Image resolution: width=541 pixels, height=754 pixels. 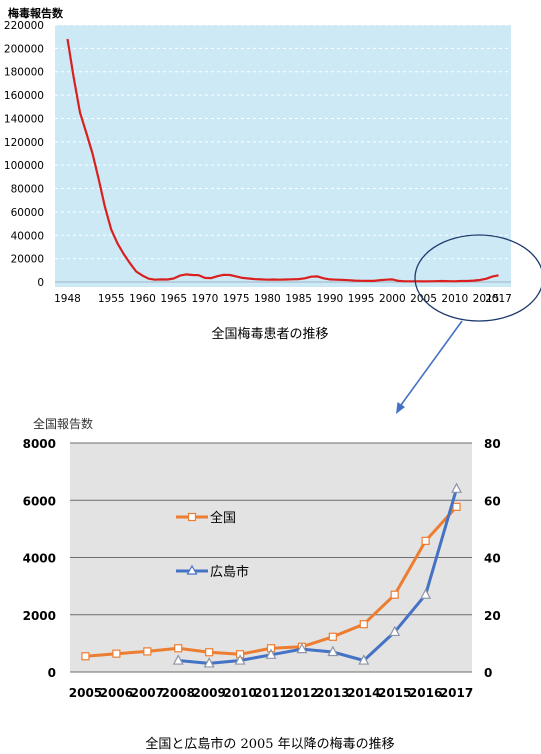 What do you see at coordinates (486, 299) in the screenshot?
I see `chart1-x-tick-label: 2015` at bounding box center [486, 299].